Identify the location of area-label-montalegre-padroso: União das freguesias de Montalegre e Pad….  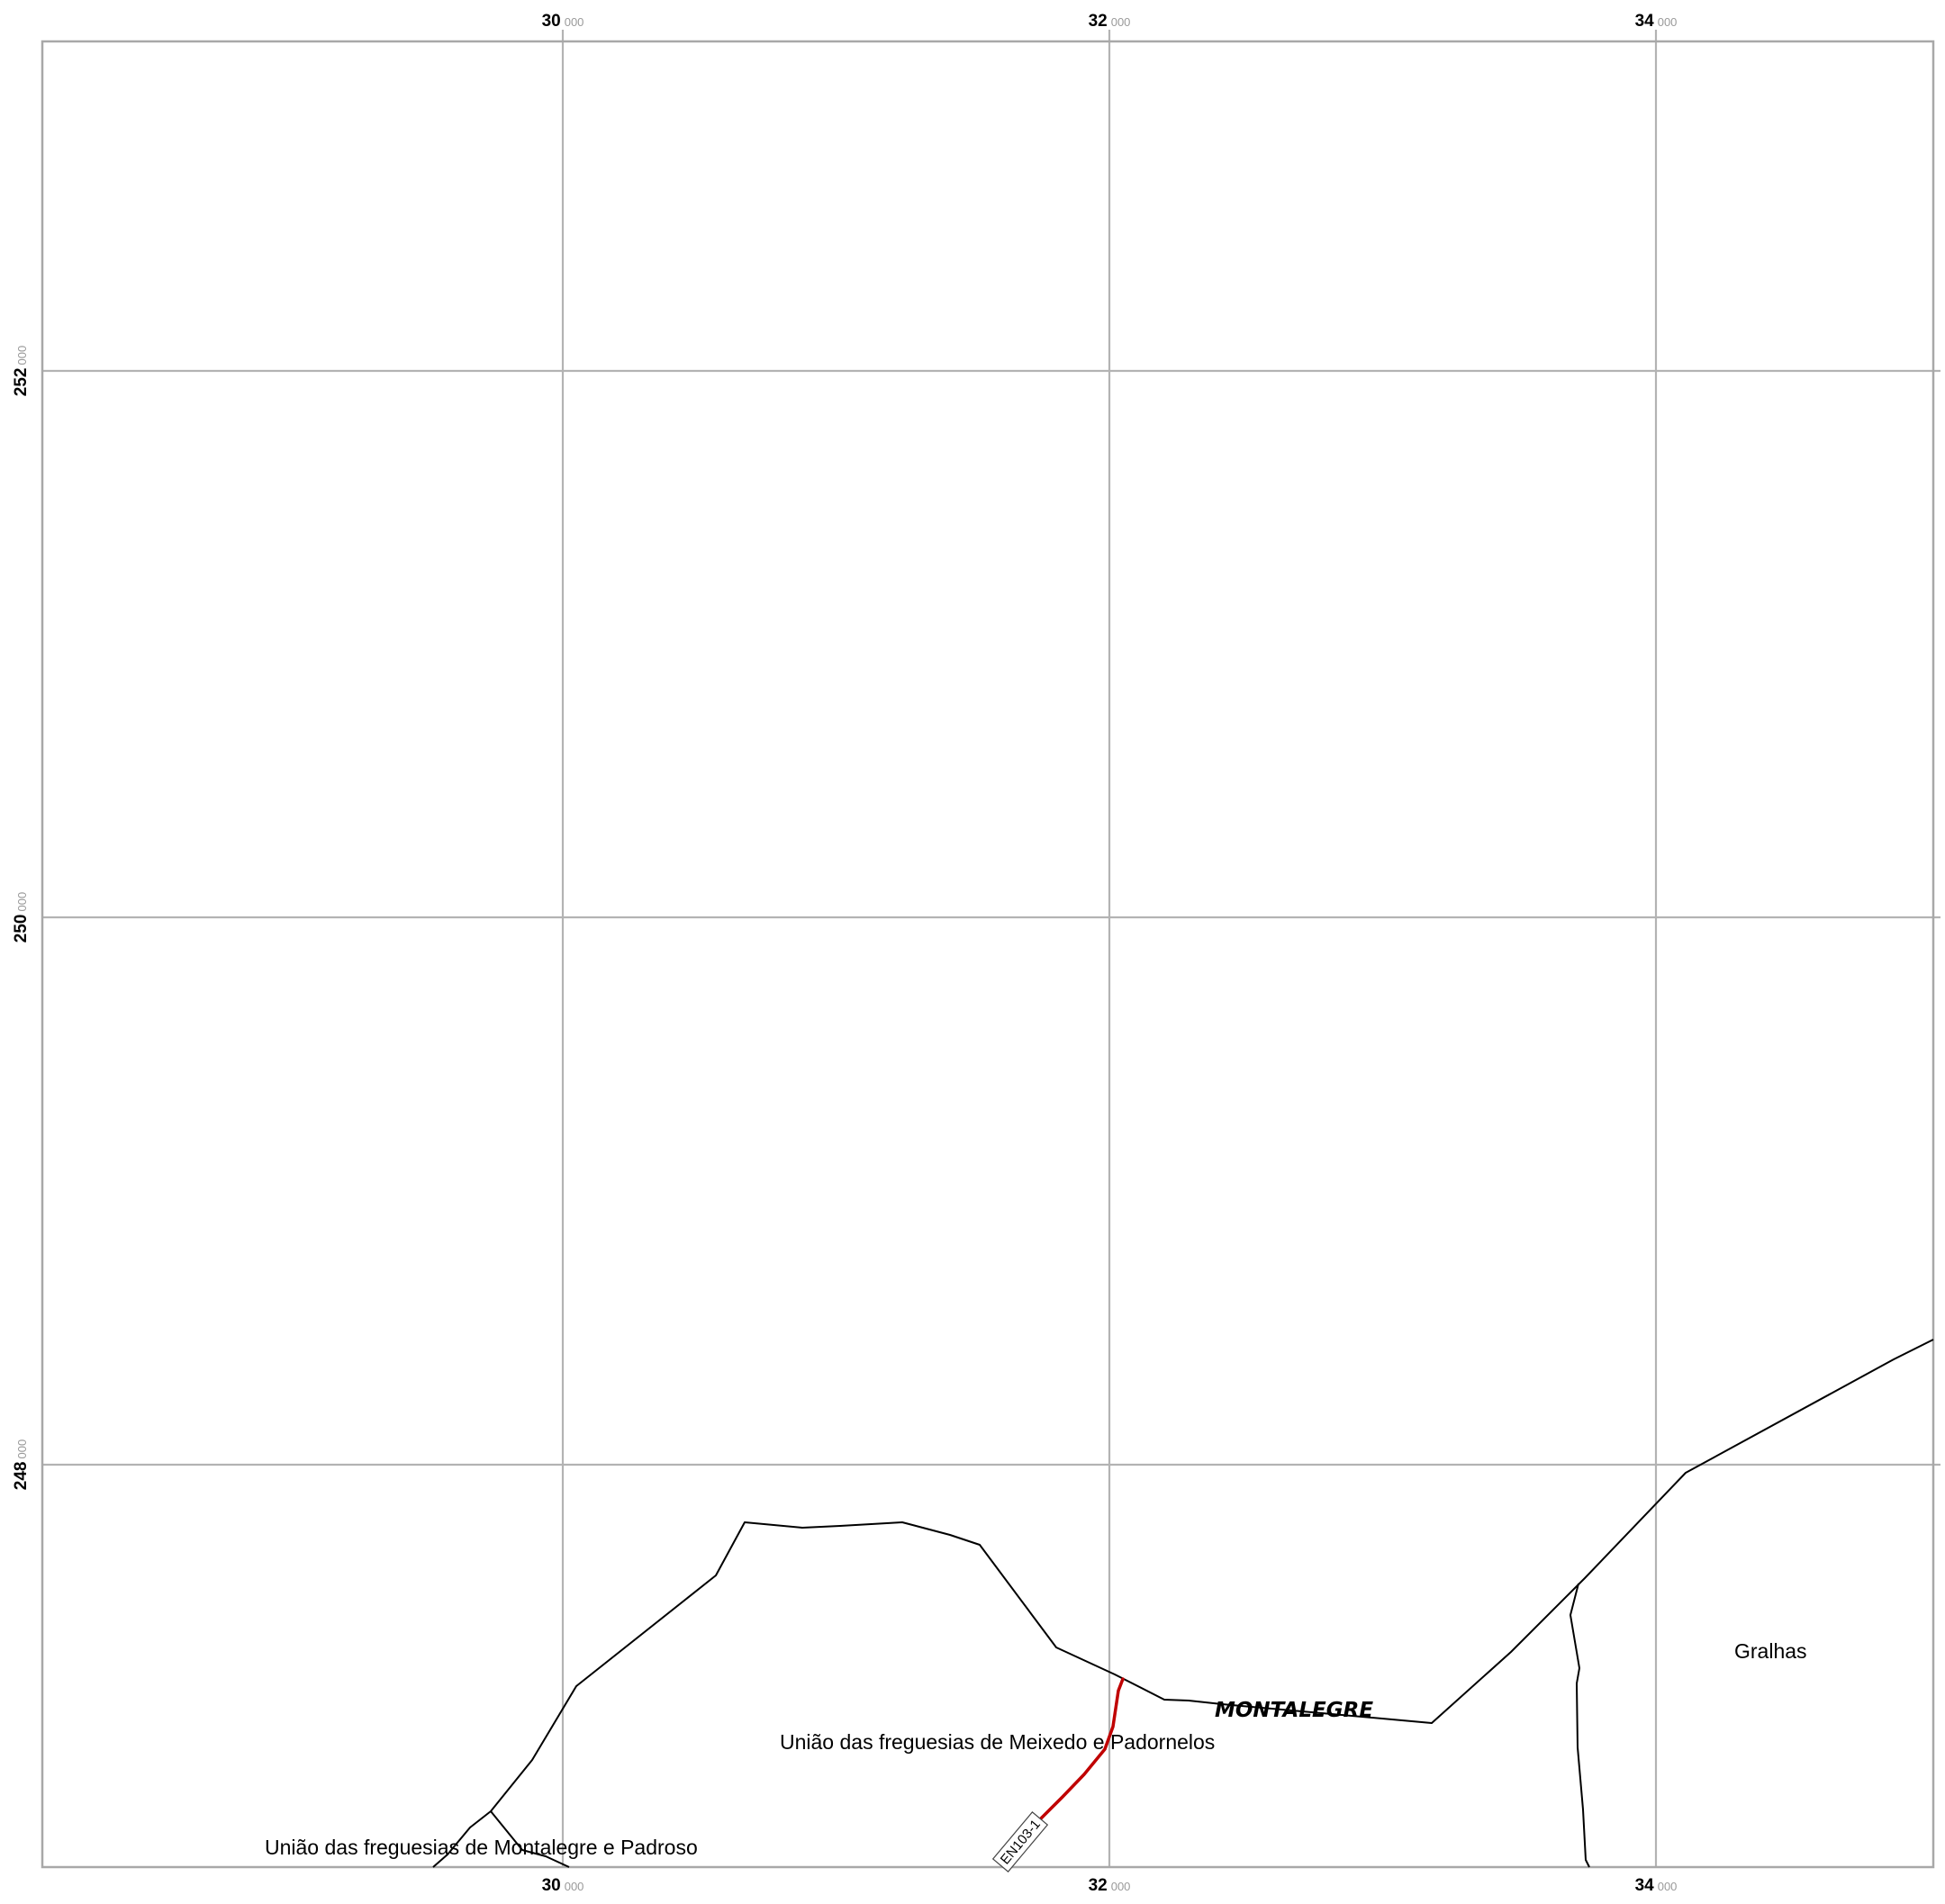
(481, 1847).